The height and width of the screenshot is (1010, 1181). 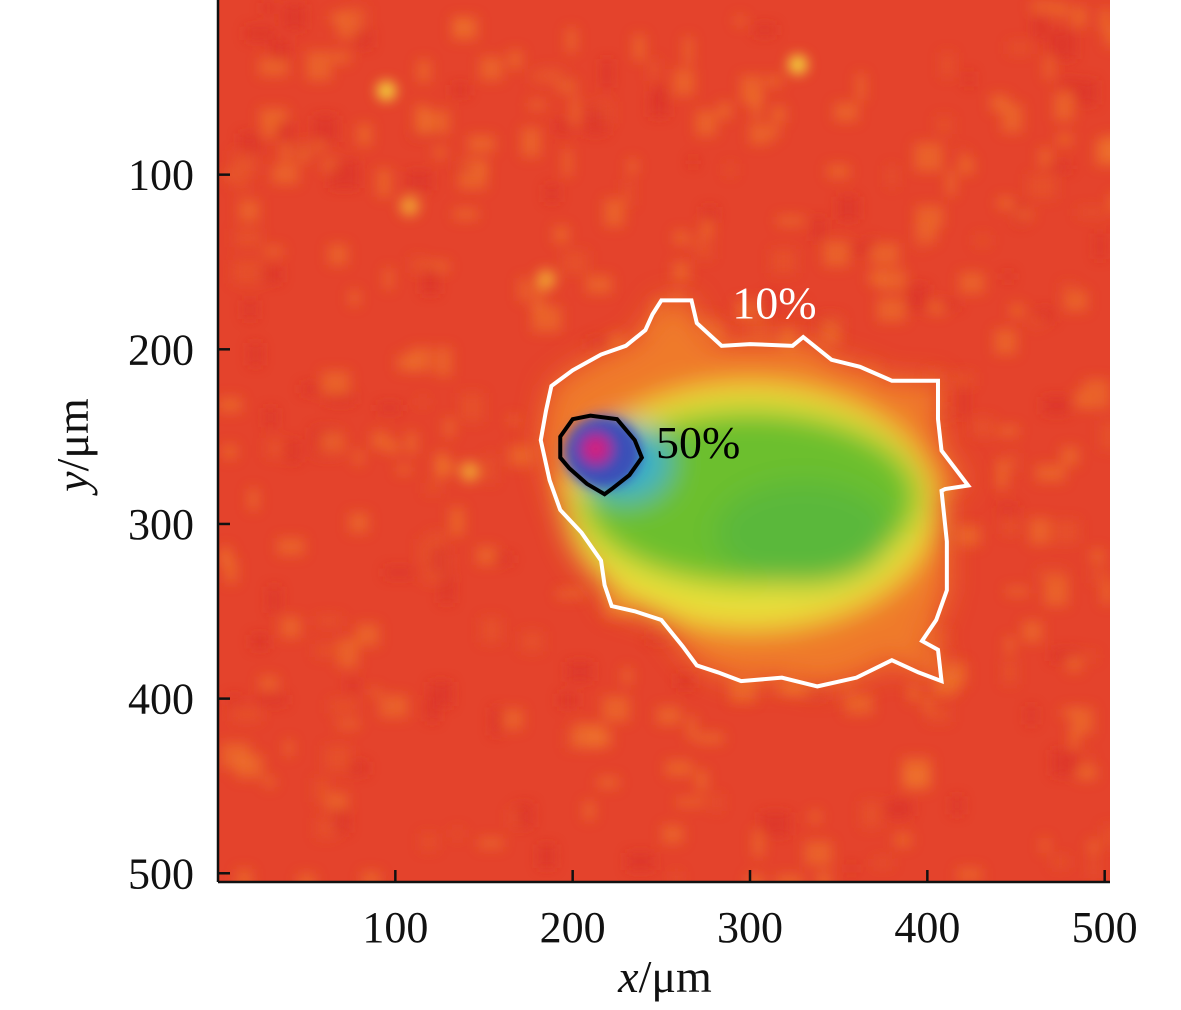 I want to click on plume, so click(x=754, y=493).